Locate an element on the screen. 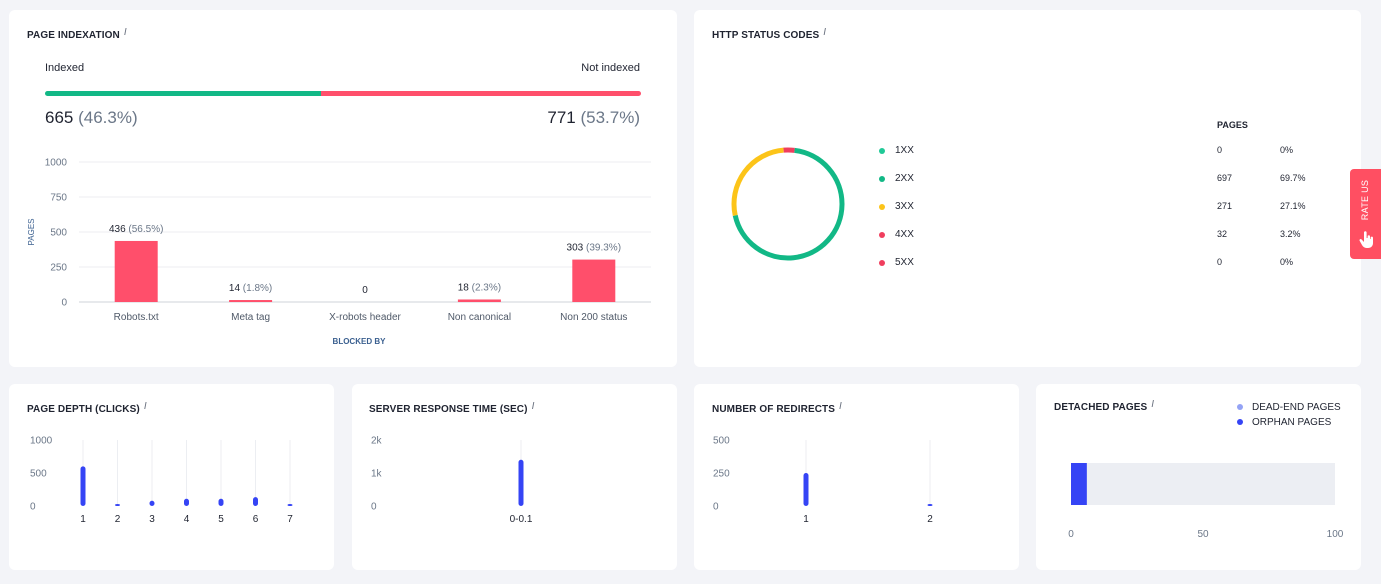 The height and width of the screenshot is (584, 1381). x-tick-label: 3 is located at coordinates (152, 519).